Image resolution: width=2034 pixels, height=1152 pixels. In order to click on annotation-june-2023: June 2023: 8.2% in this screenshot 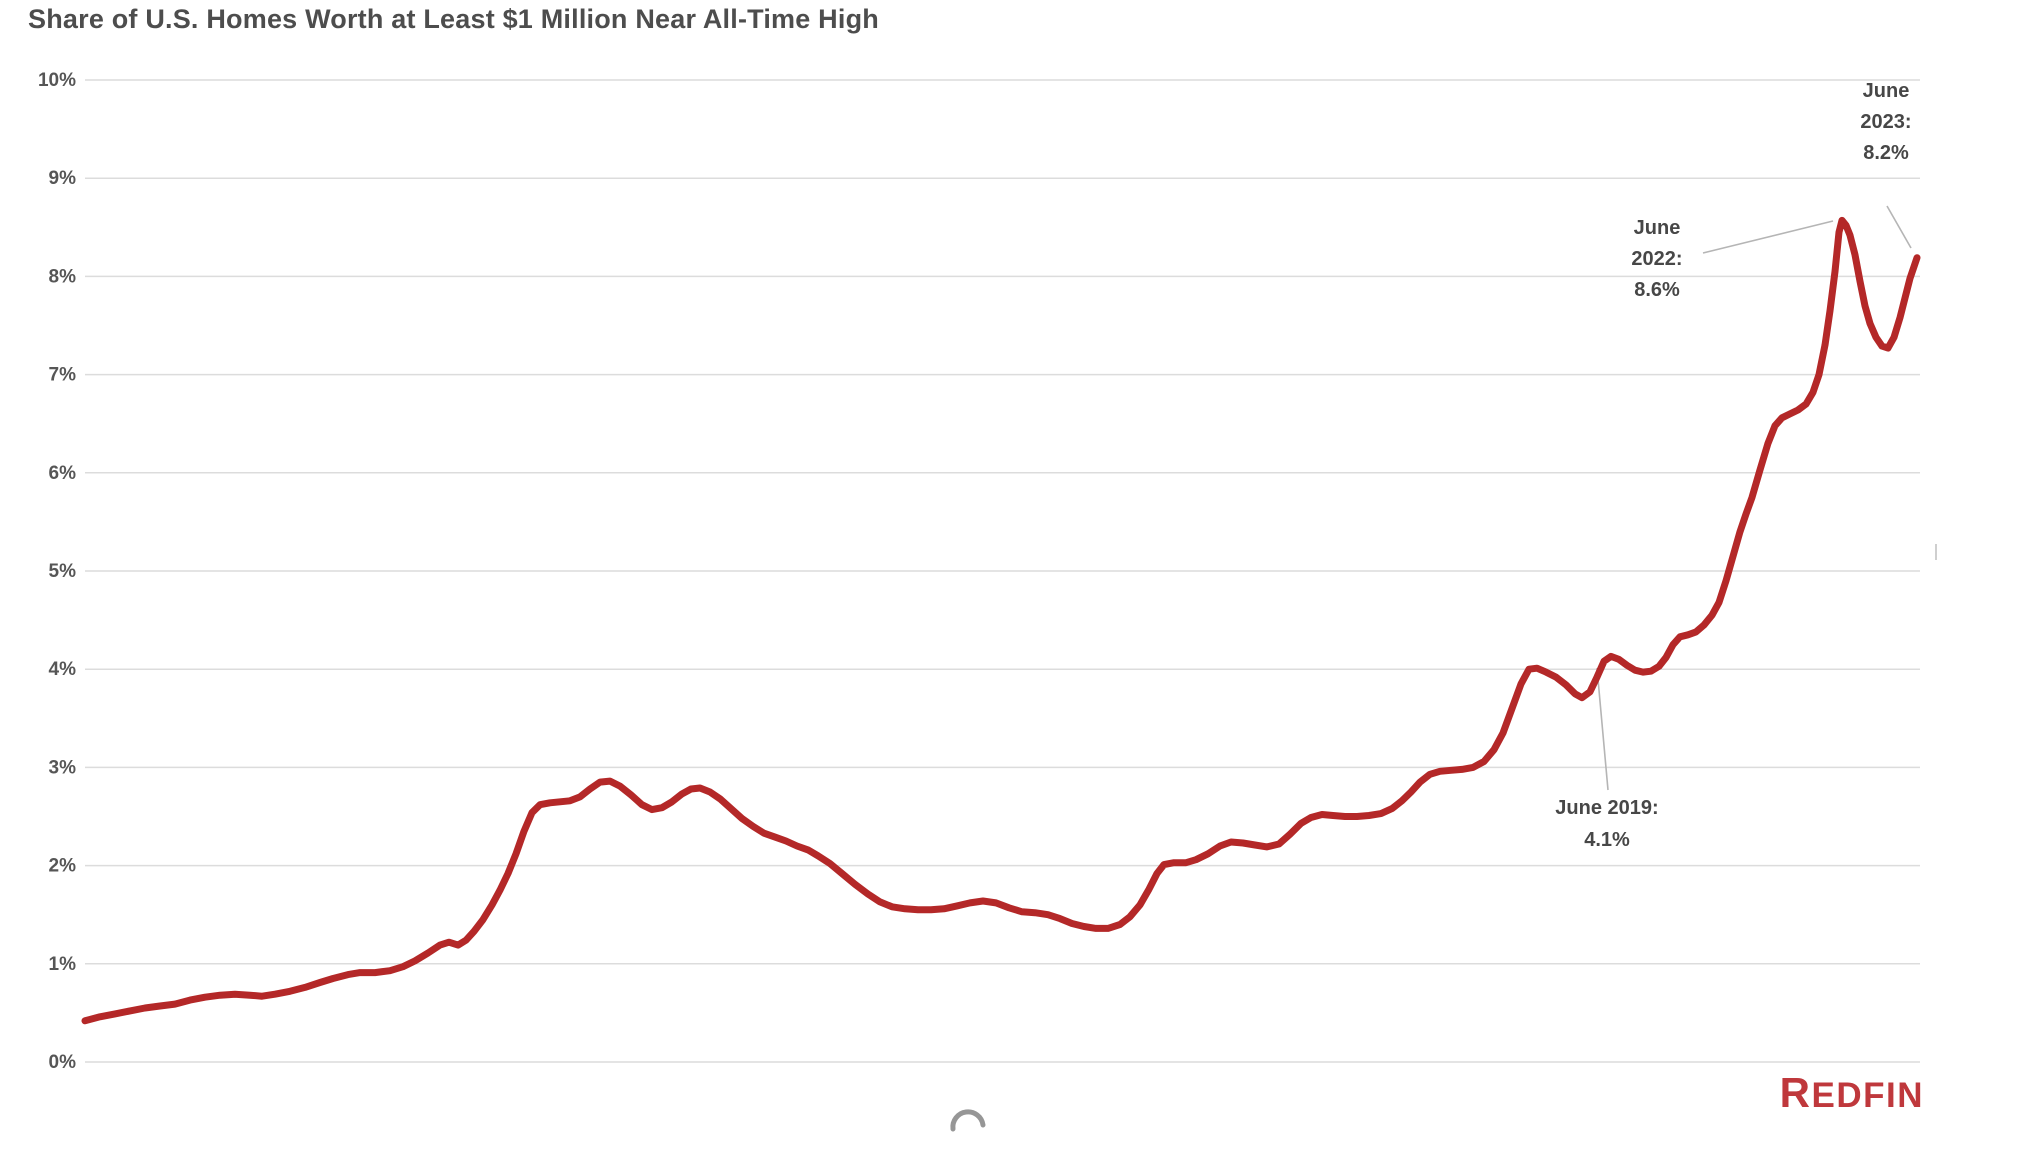, I will do `click(1885, 122)`.